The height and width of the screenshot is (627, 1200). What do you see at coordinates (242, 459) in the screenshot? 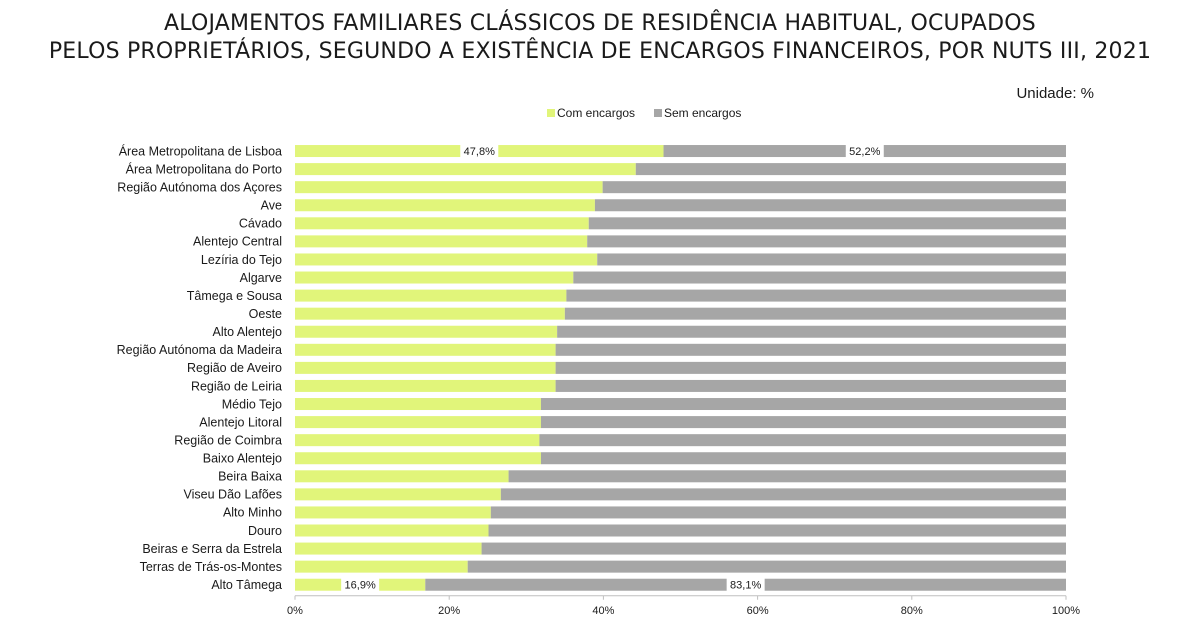
I see `category-label: Baixo Alentejo` at bounding box center [242, 459].